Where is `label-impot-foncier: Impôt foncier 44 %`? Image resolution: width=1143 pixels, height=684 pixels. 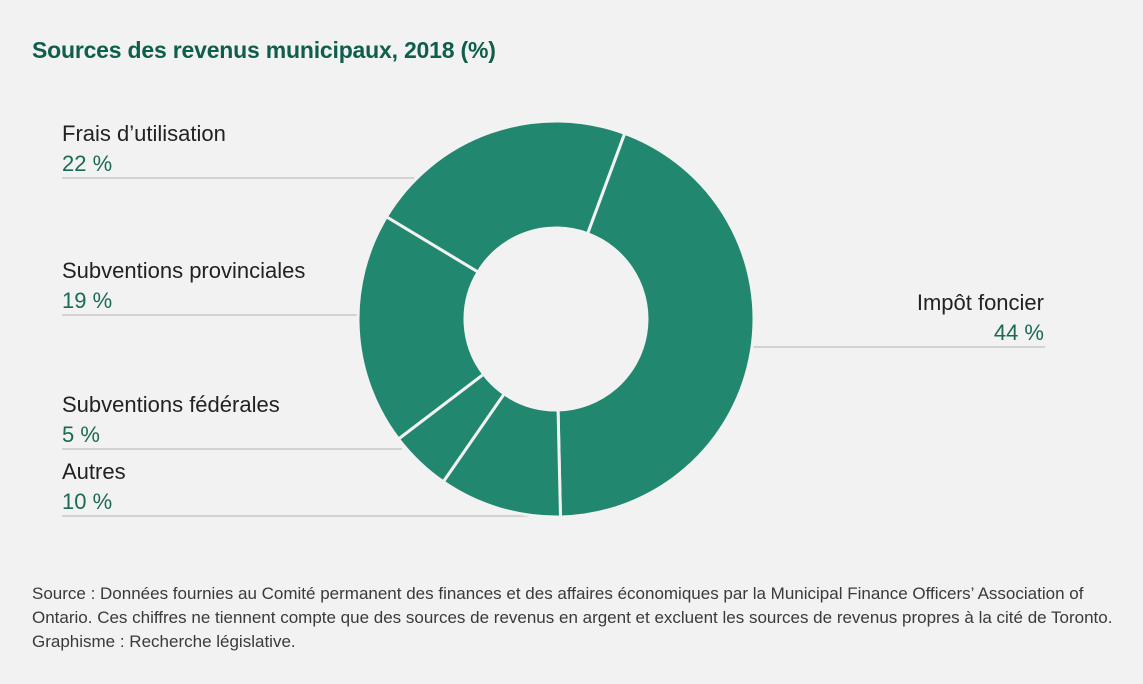 label-impot-foncier: Impôt foncier 44 % is located at coordinates (980, 318).